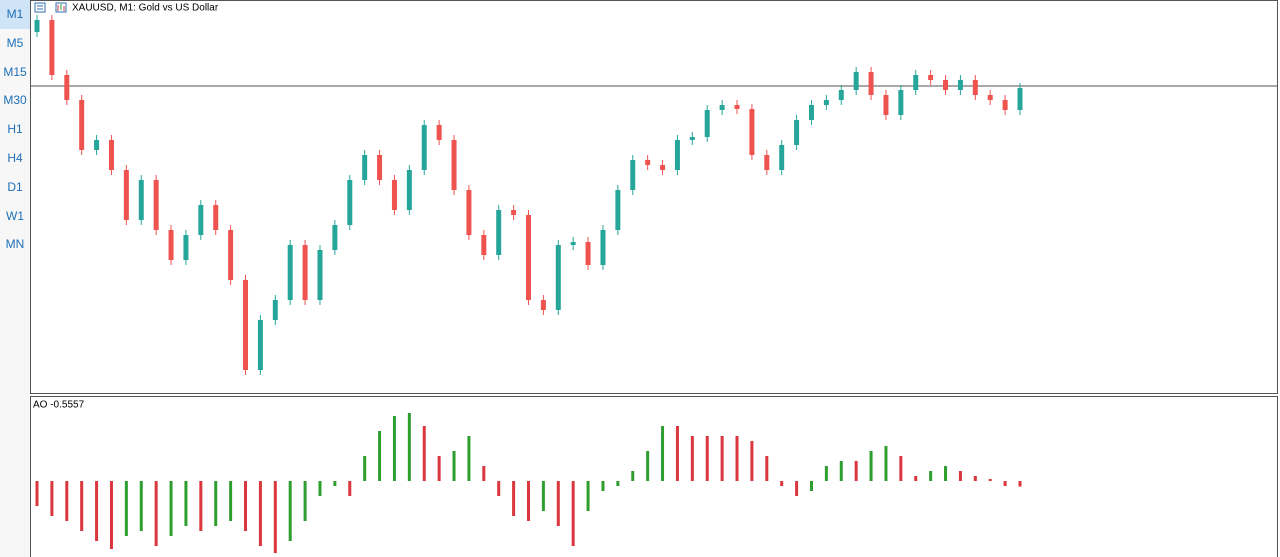 The image size is (1280, 557). I want to click on timeframe-button: M5, so click(15, 42).